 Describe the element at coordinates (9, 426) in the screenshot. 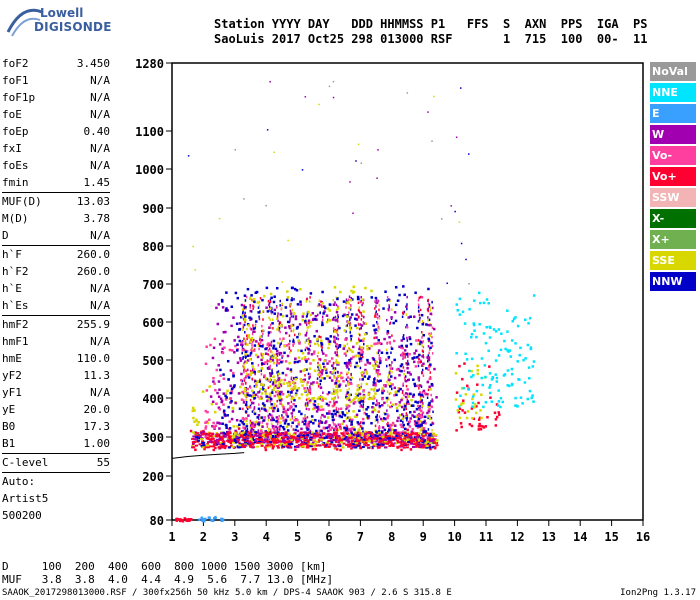

I see `param-label: B0` at that location.